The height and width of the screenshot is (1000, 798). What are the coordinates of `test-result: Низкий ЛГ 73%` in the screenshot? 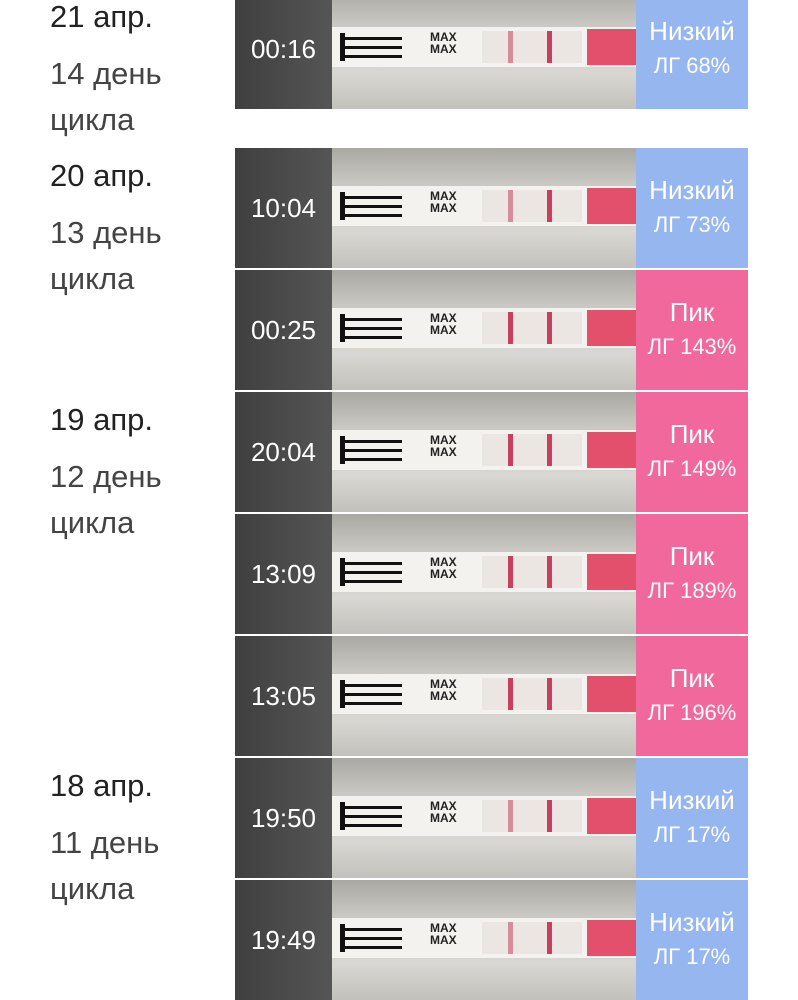 It's located at (692, 208).